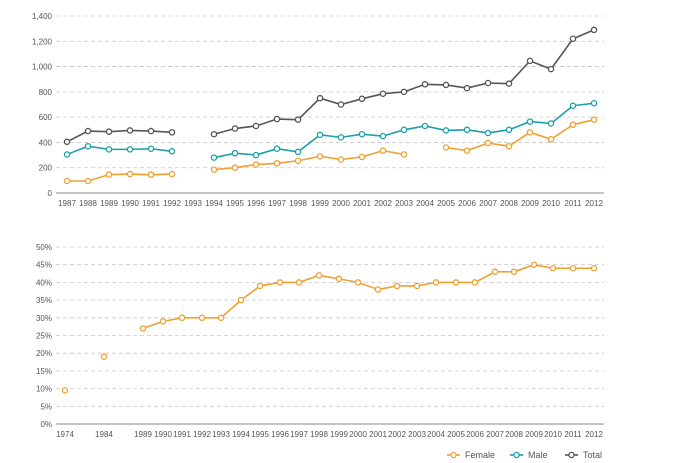  What do you see at coordinates (341, 203) in the screenshot?
I see `x-tick-label: 2000` at bounding box center [341, 203].